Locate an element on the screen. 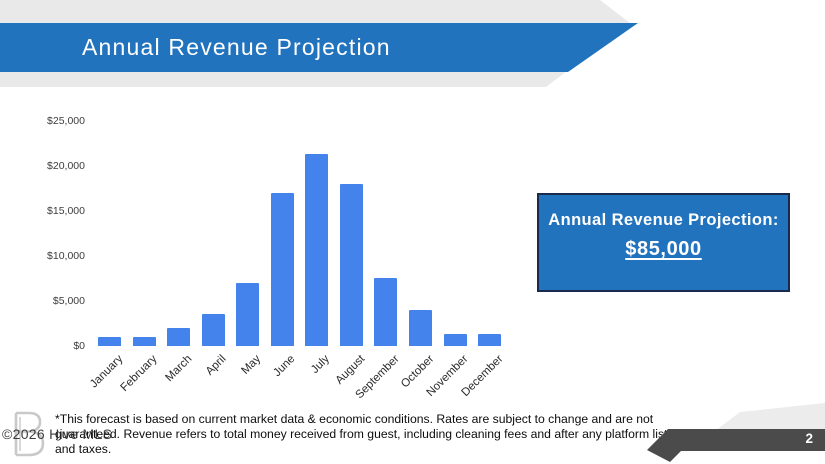 The image size is (825, 464). annual-revenue-callout: Annual Revenue Projection: $85,000 is located at coordinates (663, 242).